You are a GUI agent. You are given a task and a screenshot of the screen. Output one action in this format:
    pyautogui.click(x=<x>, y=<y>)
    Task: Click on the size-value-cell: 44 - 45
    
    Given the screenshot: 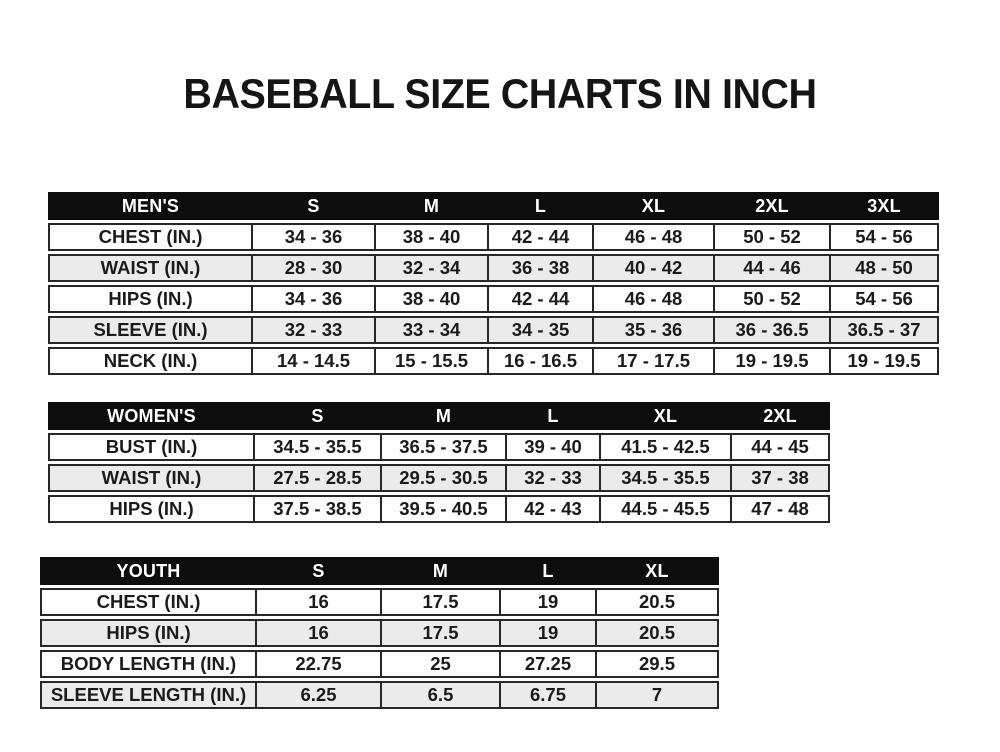 What is the action you would take?
    pyautogui.click(x=780, y=447)
    